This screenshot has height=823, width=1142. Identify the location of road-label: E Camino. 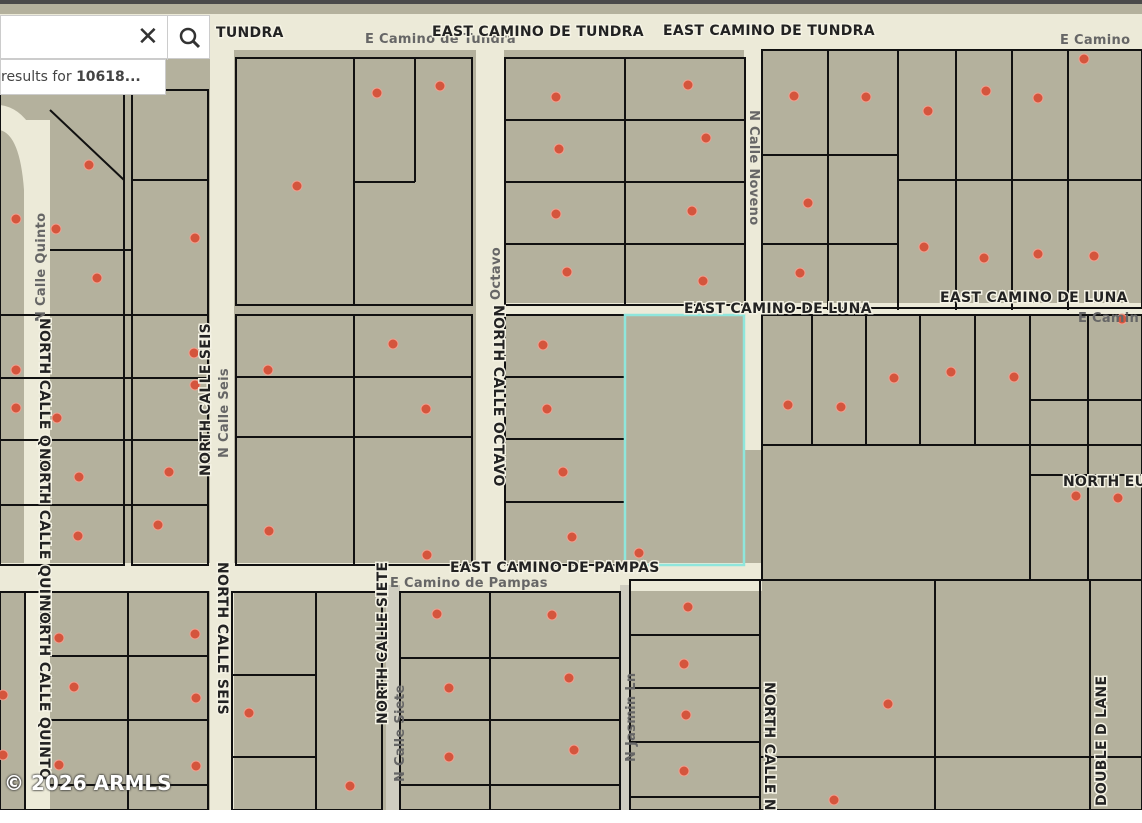
(1095, 40).